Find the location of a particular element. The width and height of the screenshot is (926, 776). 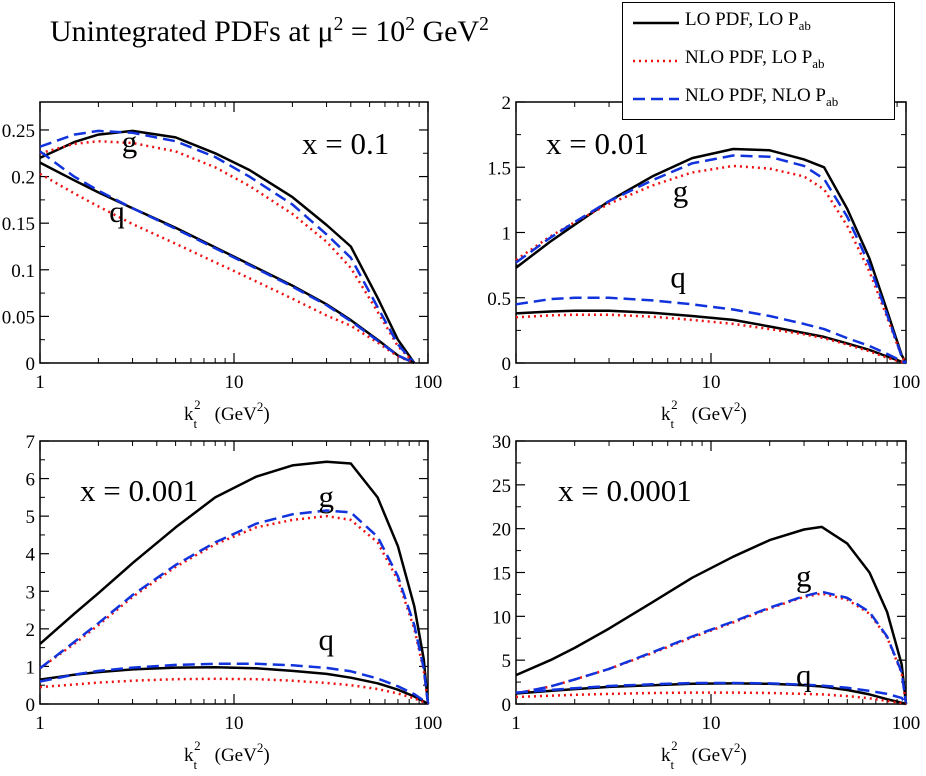

y-tick-label: 1.5 is located at coordinates (499, 168).